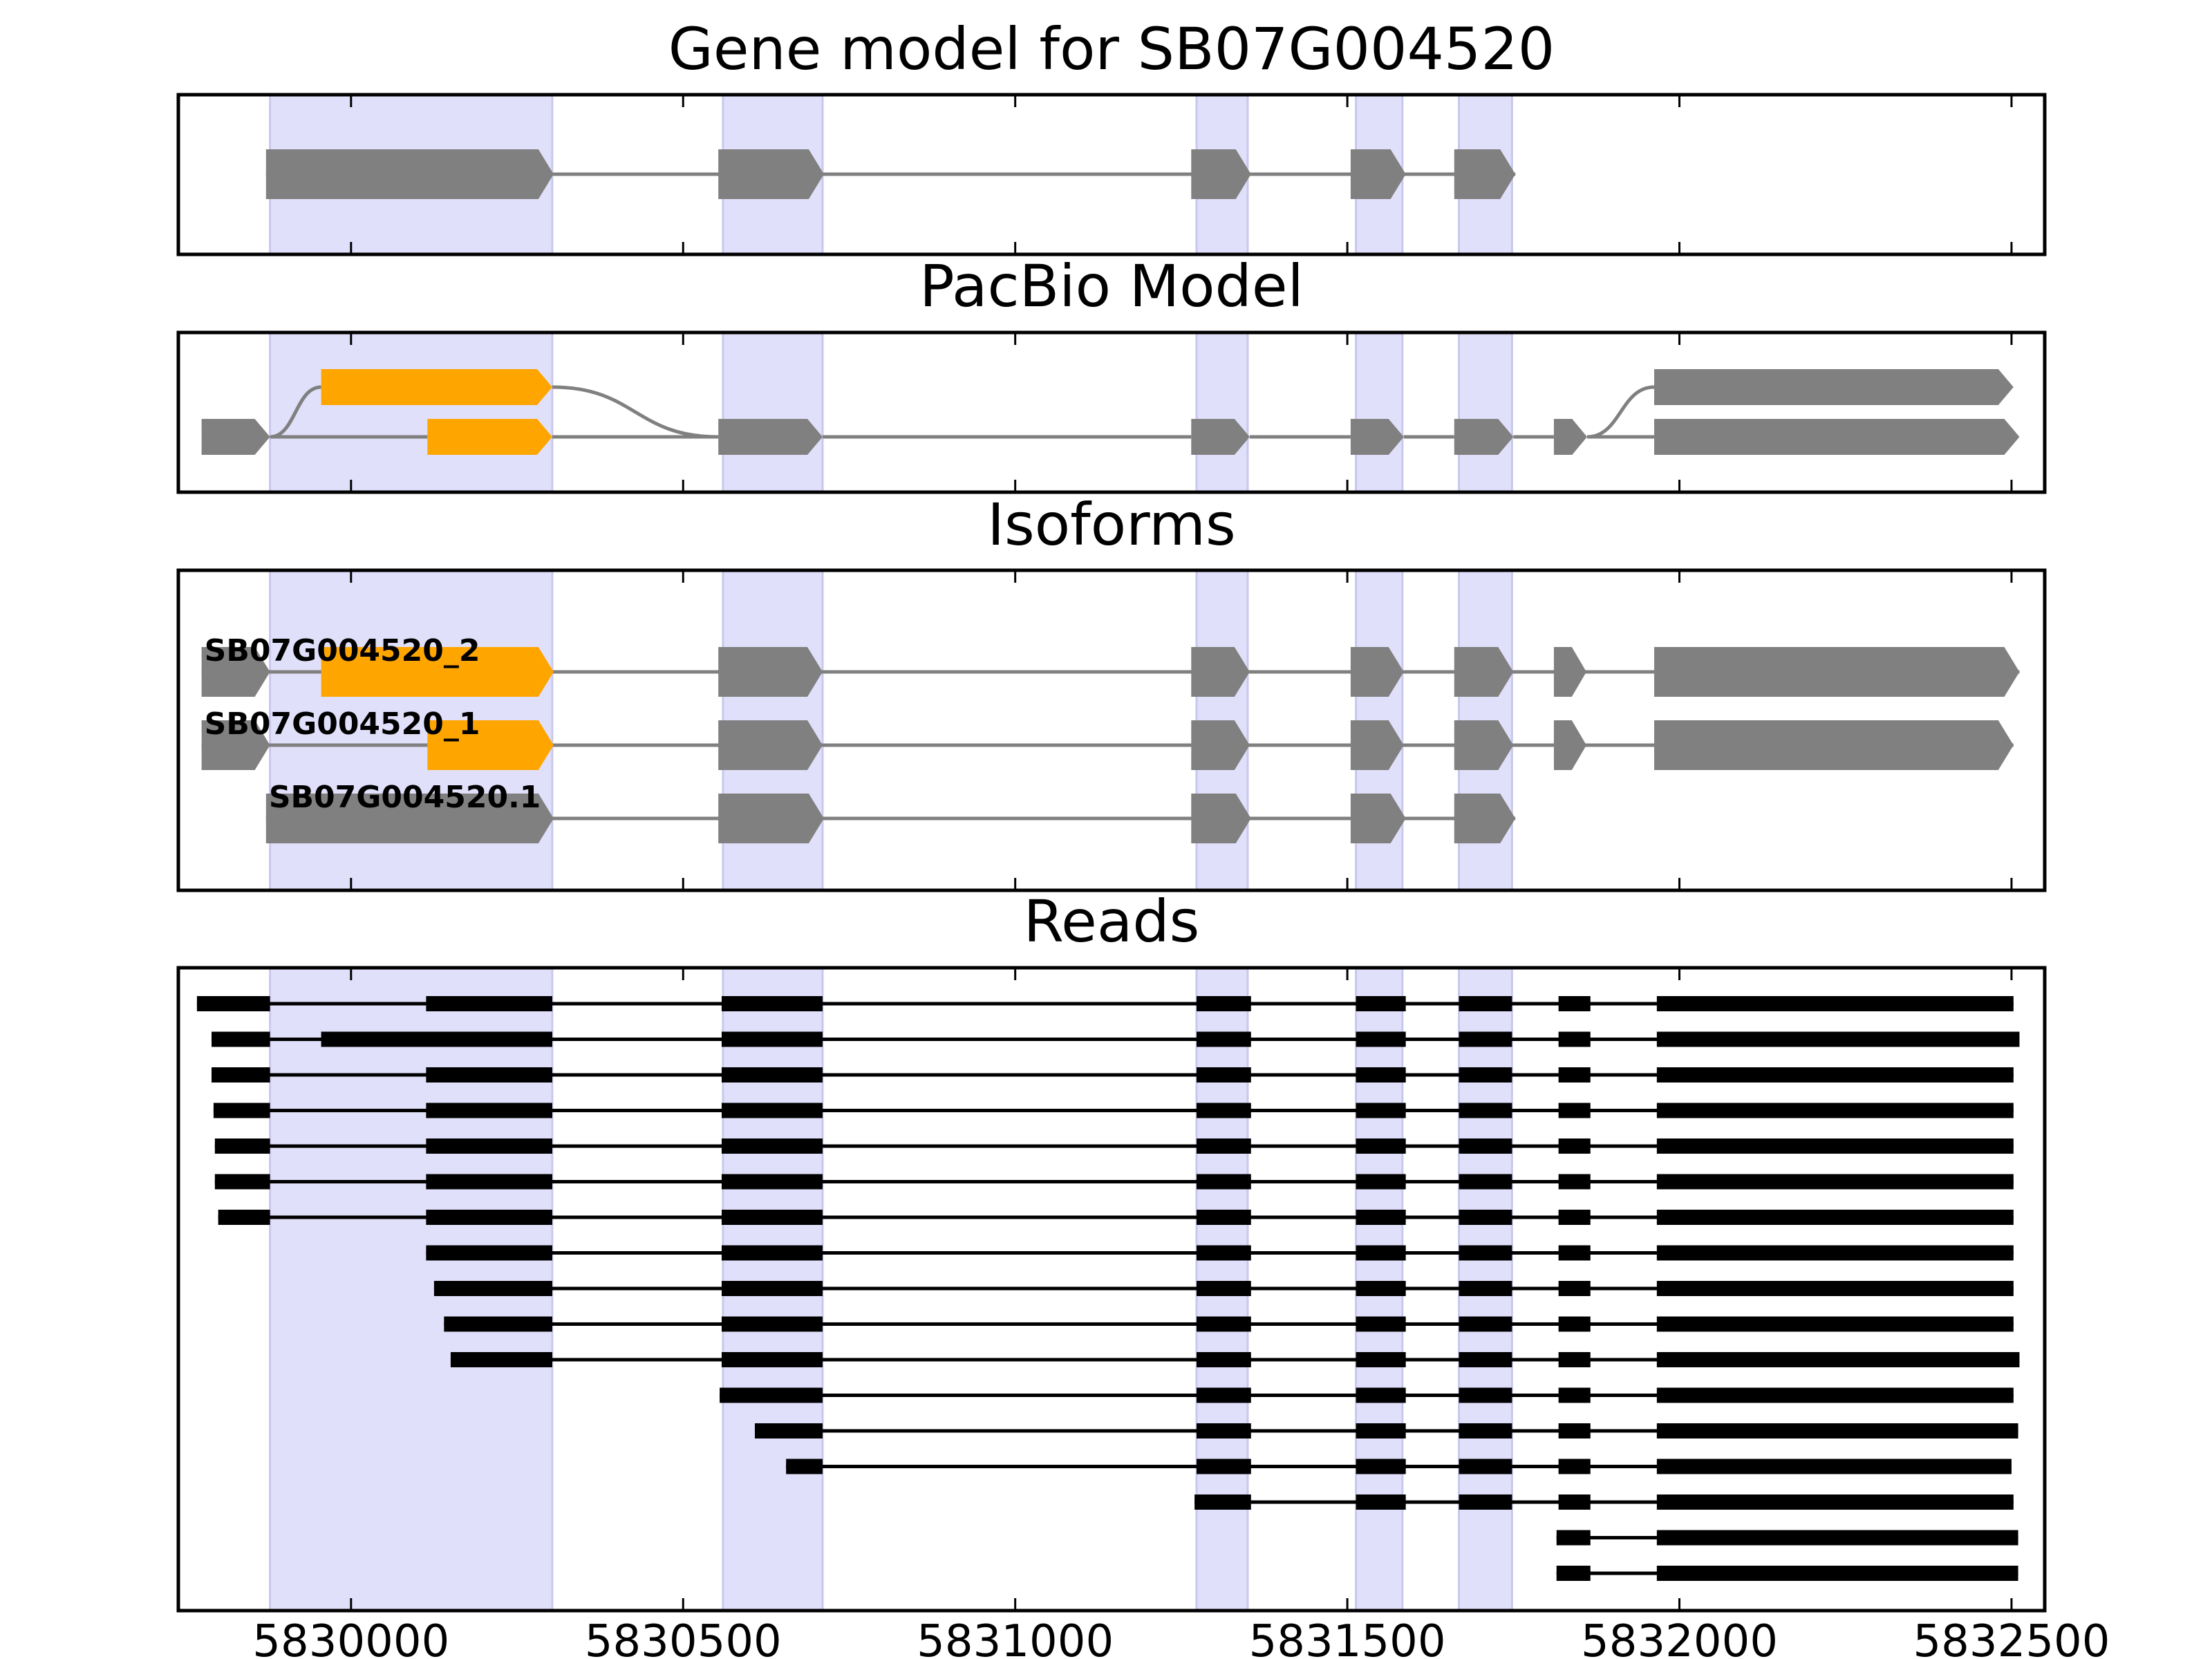 Image resolution: width=2212 pixels, height=1659 pixels. Describe the element at coordinates (296, 412) in the screenshot. I see `splice-edge` at that location.